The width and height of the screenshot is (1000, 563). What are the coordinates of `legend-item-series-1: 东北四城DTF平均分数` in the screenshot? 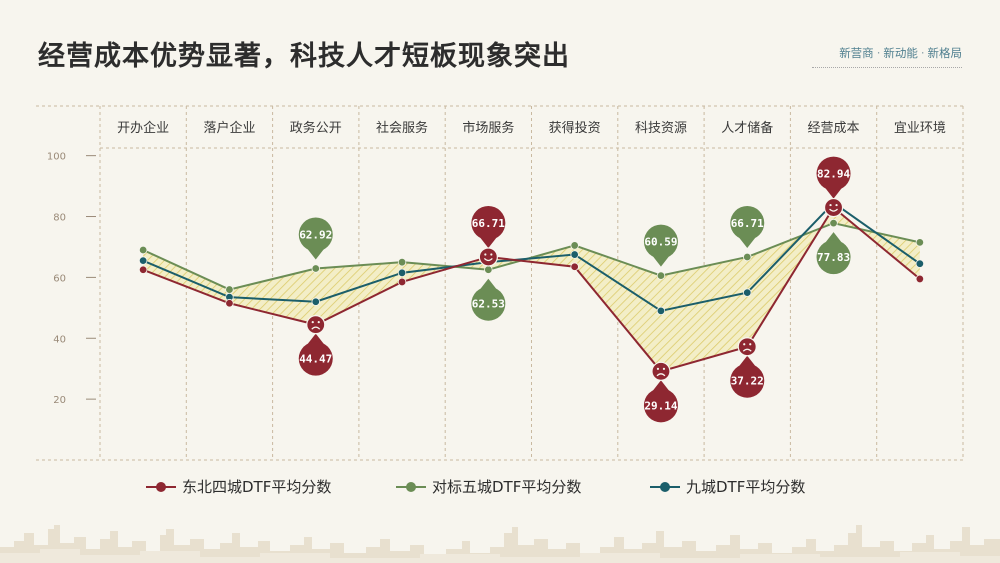 It's located at (238, 486).